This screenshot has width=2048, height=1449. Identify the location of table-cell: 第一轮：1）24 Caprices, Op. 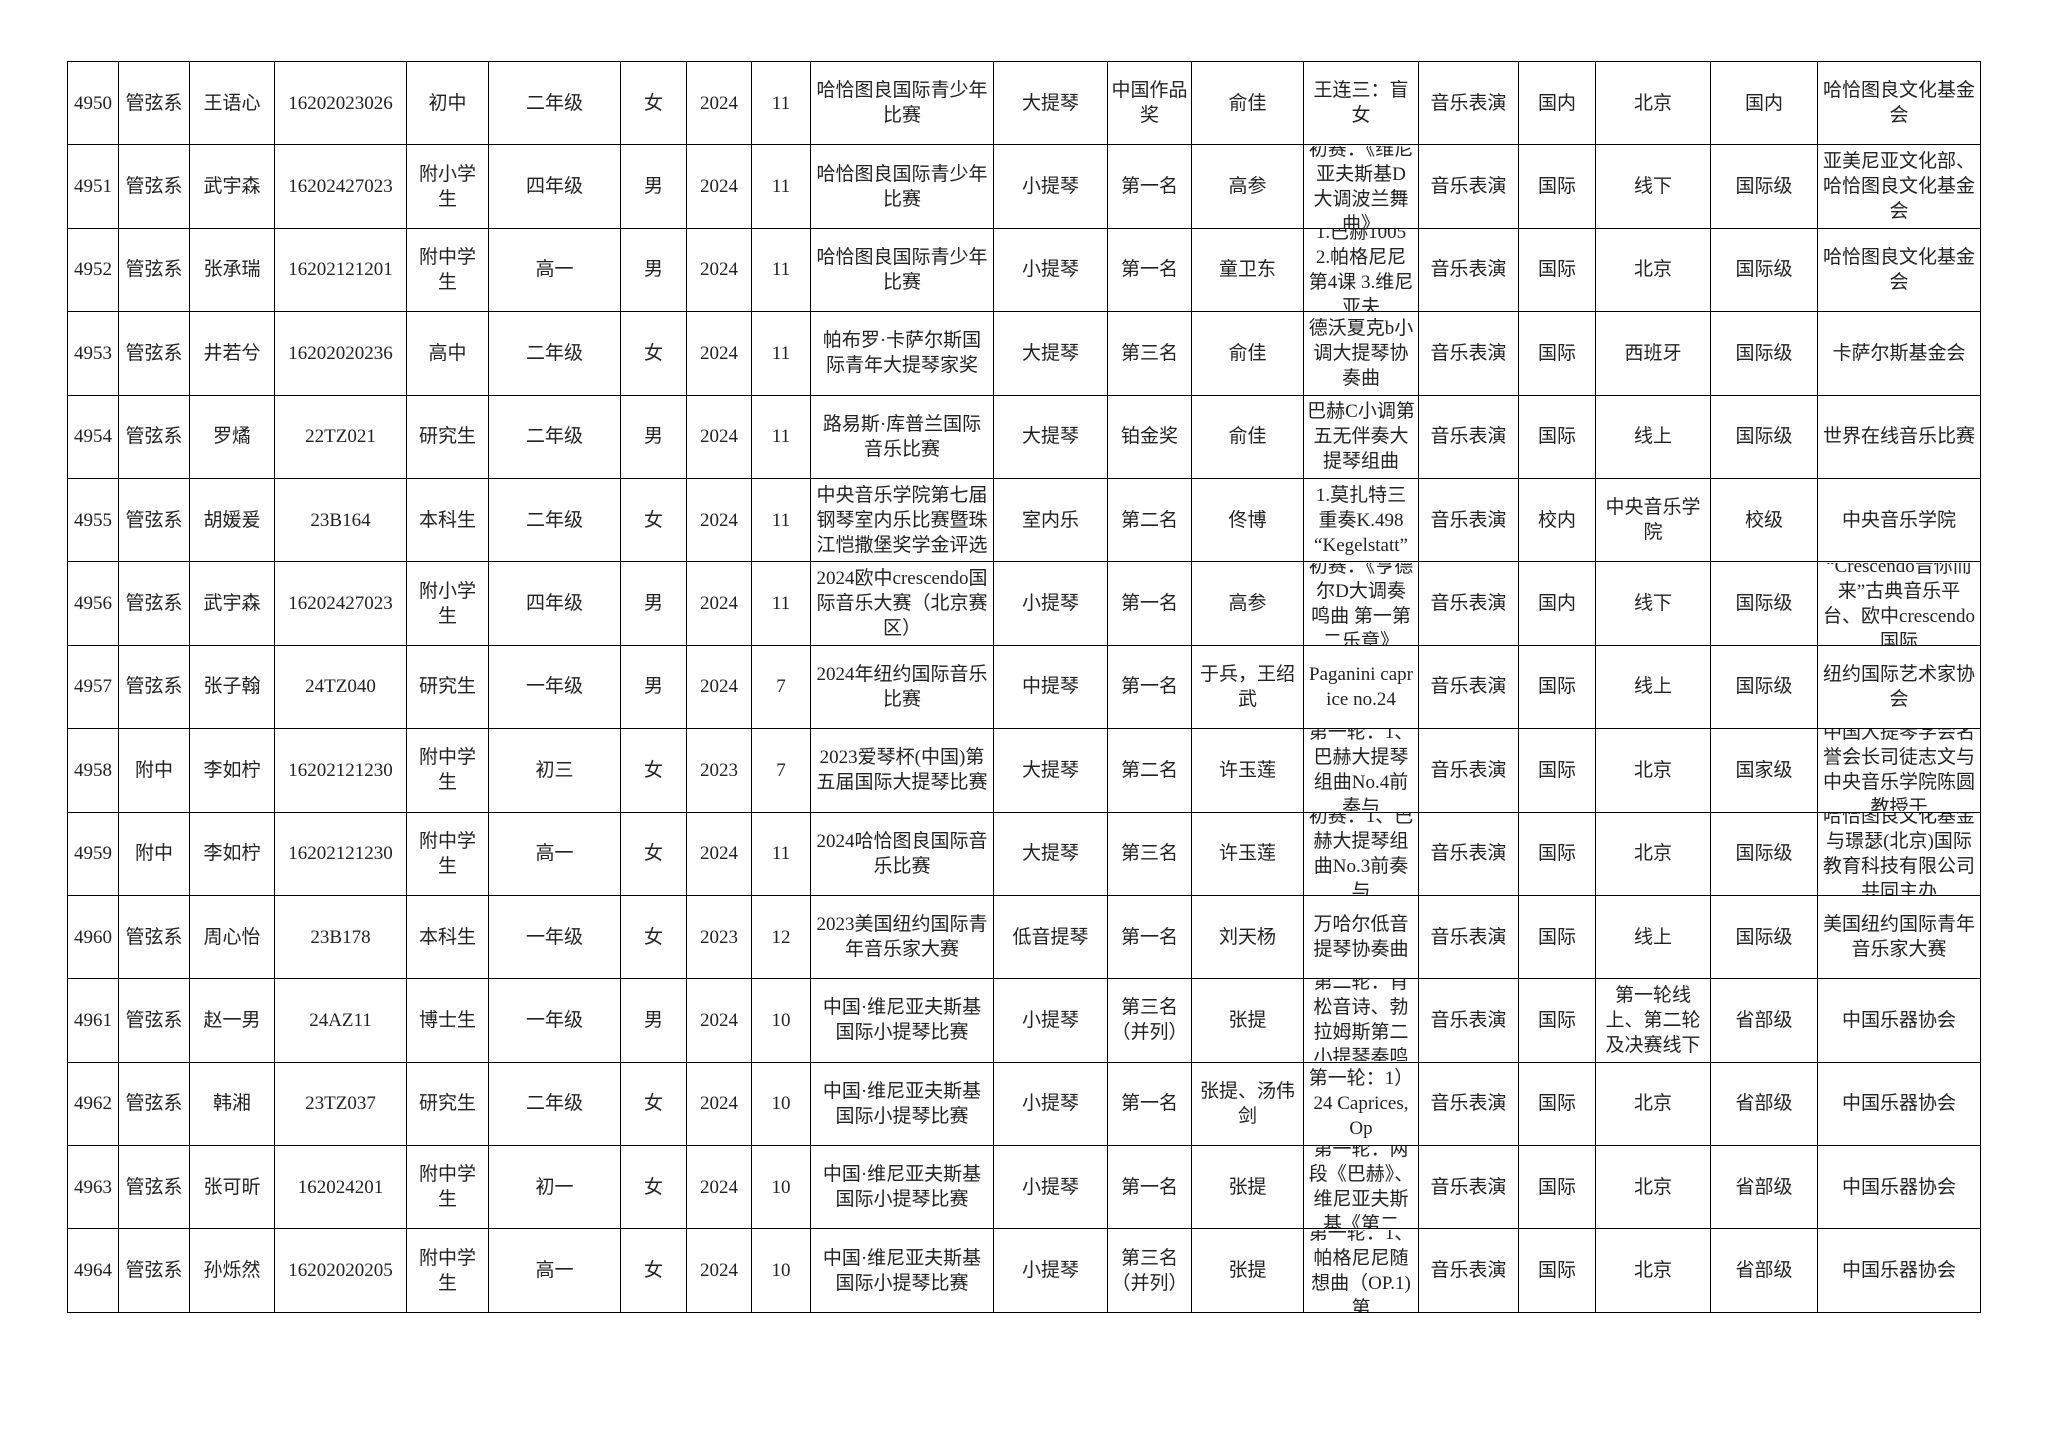
(1361, 1104).